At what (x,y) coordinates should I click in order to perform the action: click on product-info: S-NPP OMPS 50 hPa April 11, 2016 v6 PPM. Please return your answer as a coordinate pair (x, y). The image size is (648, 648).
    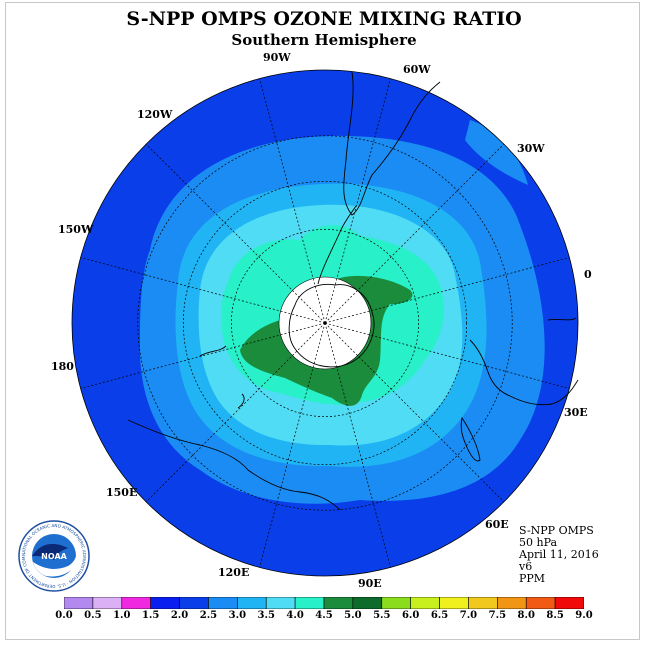
    Looking at the image, I should click on (559, 555).